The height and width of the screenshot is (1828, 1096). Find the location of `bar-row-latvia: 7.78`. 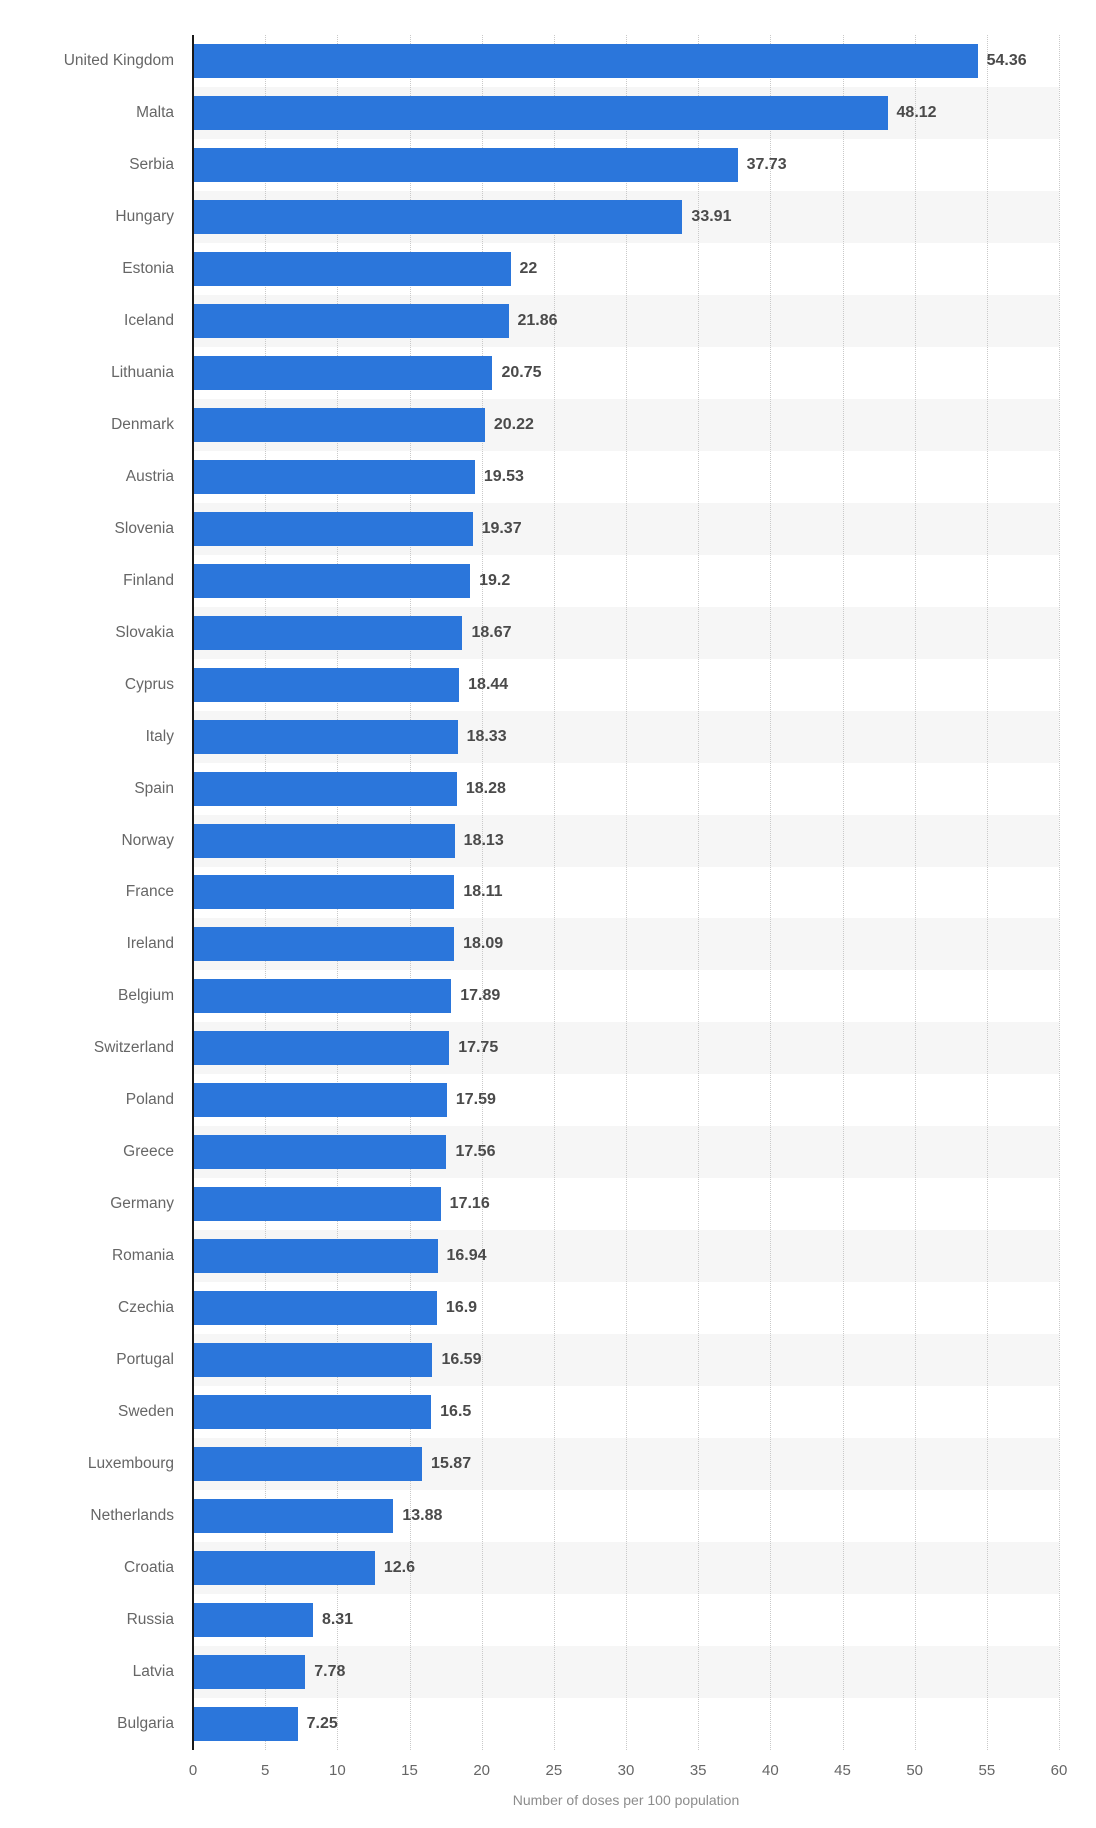

bar-row-latvia: 7.78 is located at coordinates (626, 1672).